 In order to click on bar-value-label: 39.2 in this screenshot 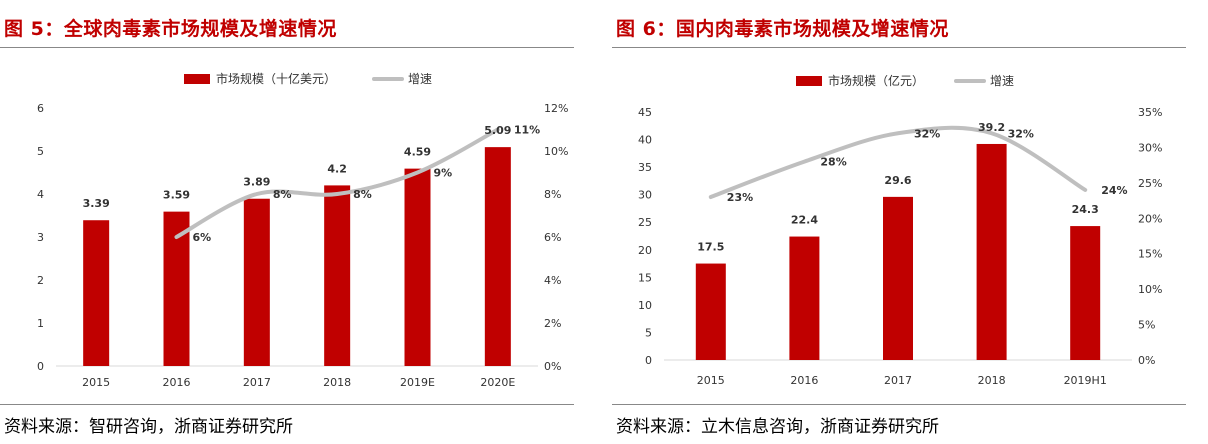, I will do `click(991, 127)`.